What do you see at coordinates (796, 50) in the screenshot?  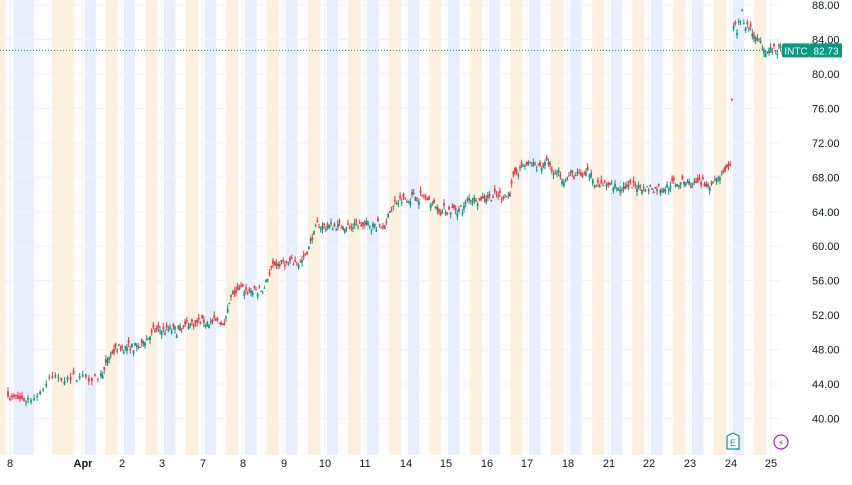 I see `symbol-badge-bg` at bounding box center [796, 50].